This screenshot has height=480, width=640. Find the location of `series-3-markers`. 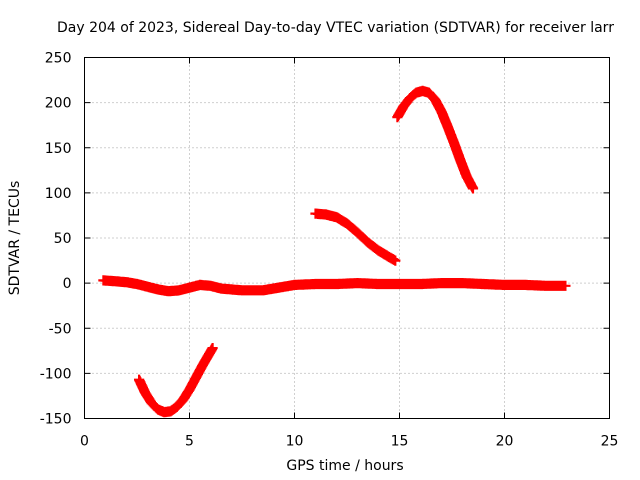

series-3-markers is located at coordinates (435, 139).